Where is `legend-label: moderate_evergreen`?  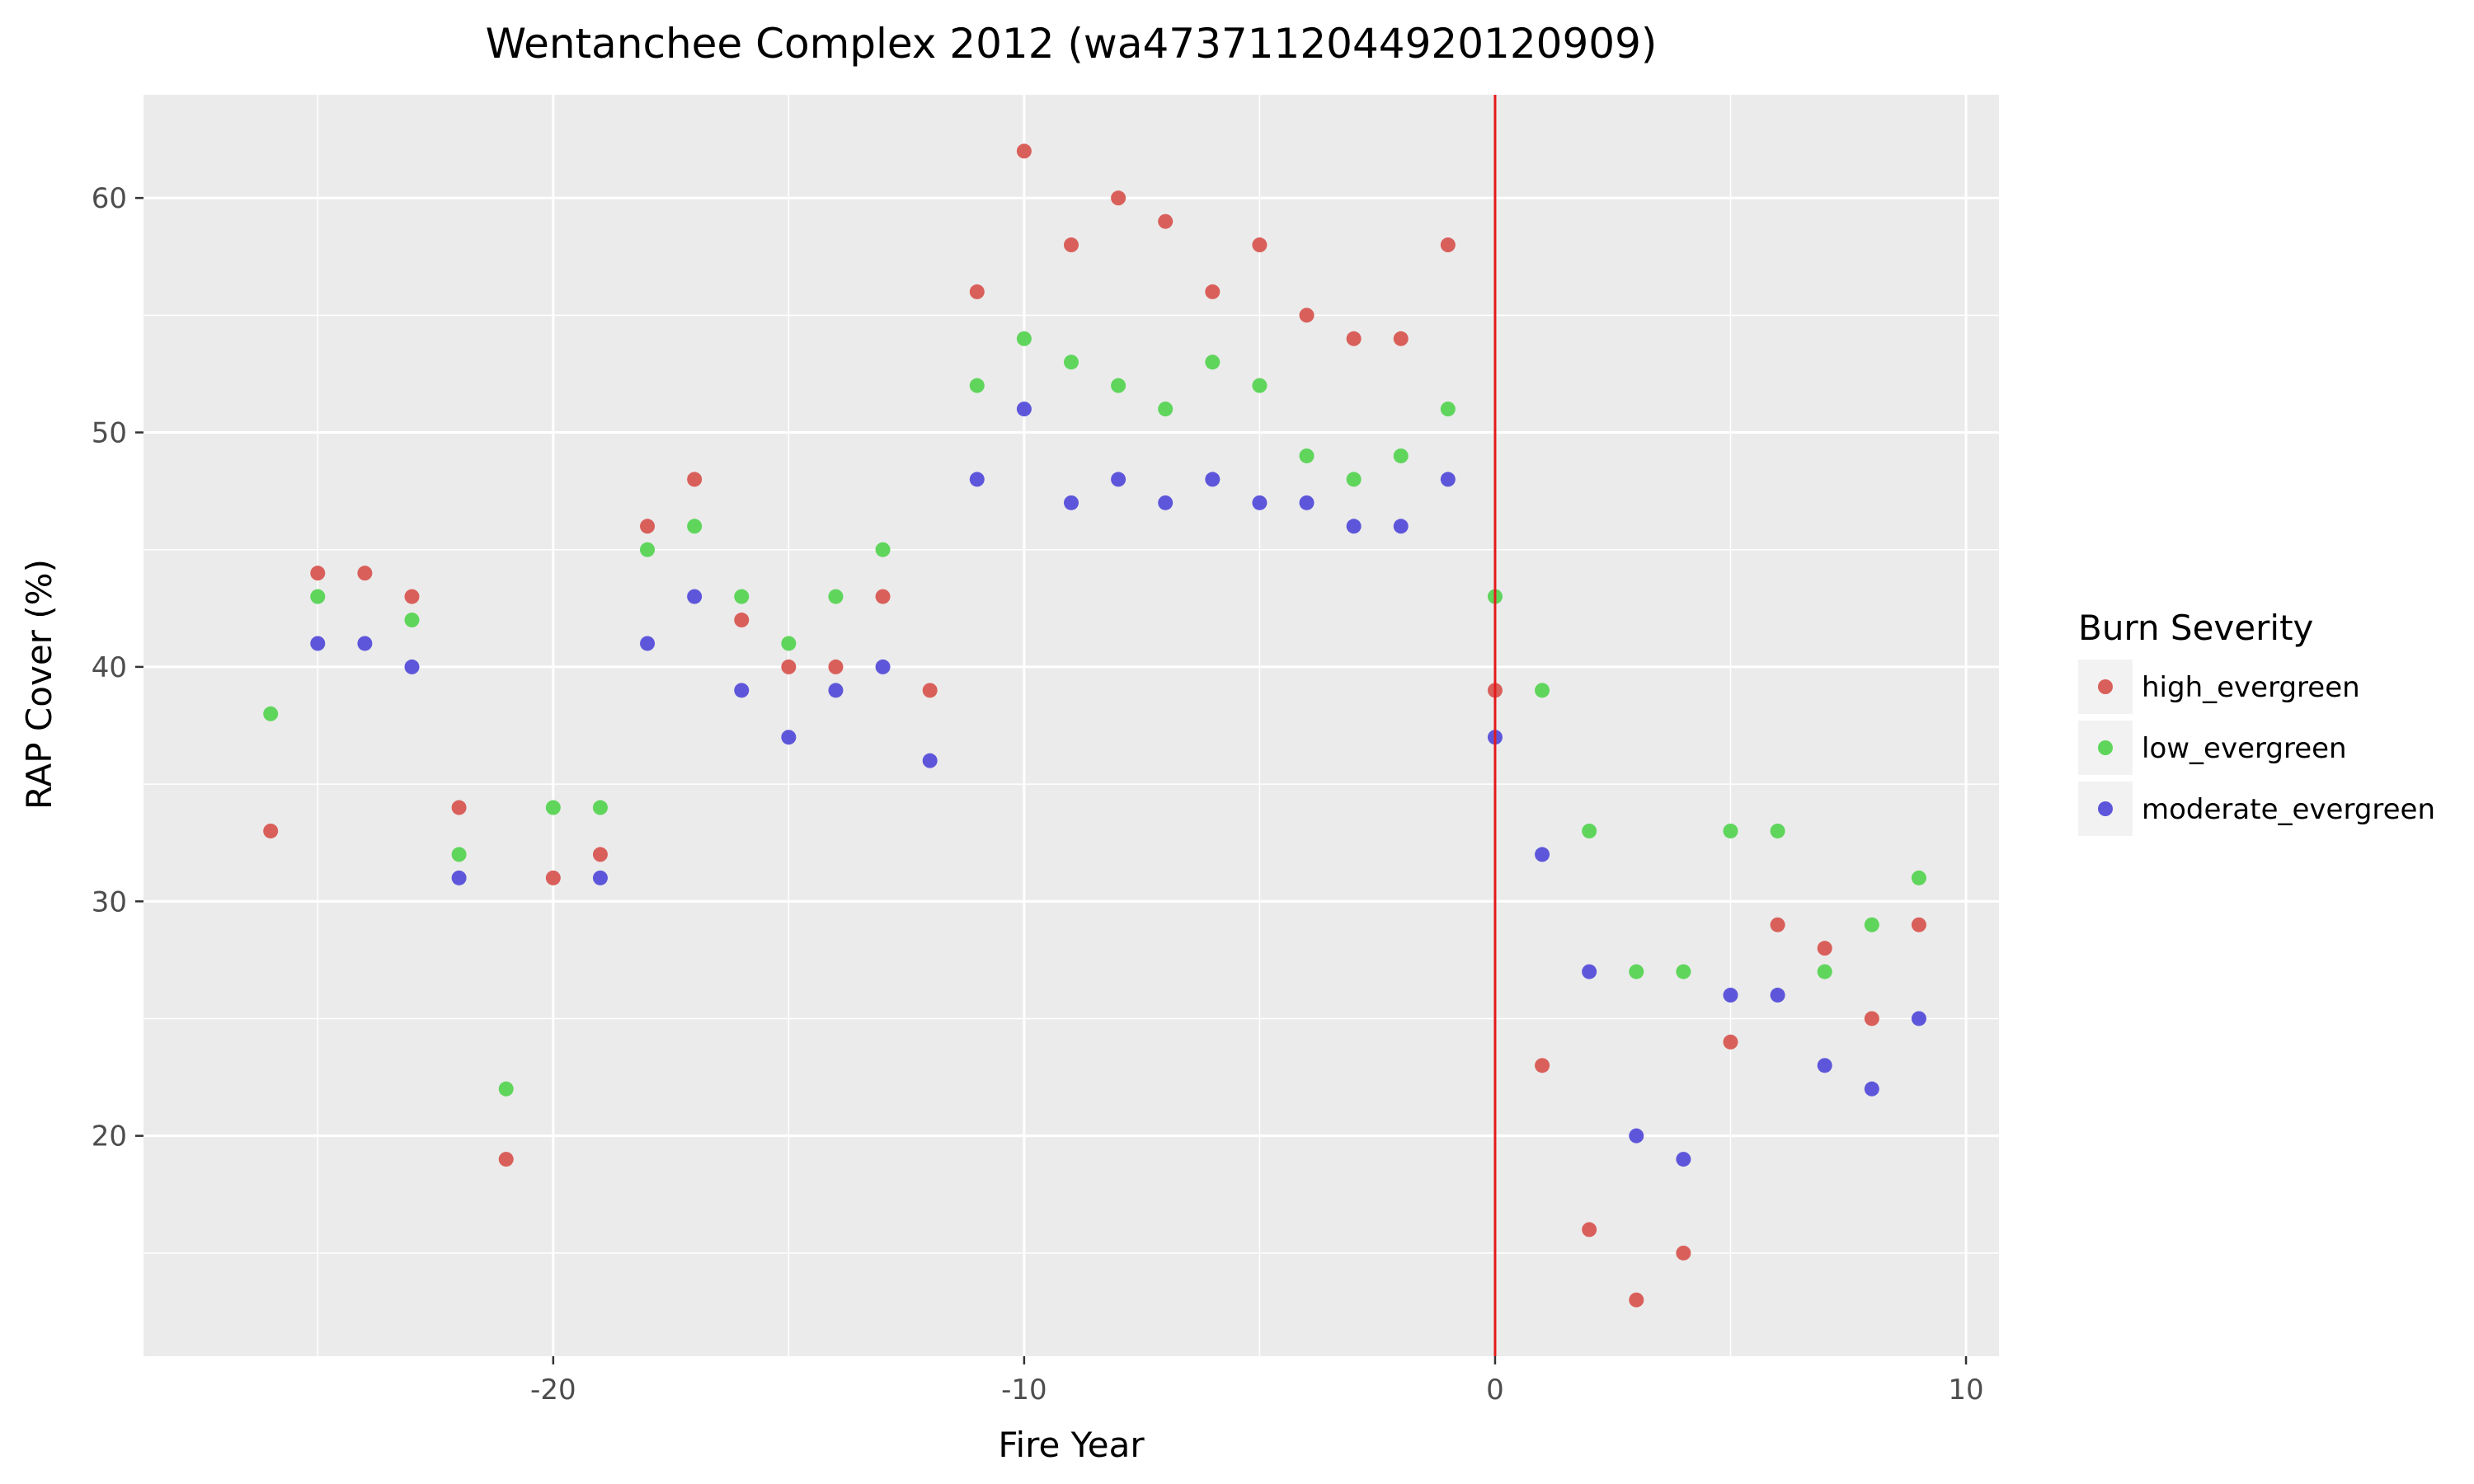
legend-label: moderate_evergreen is located at coordinates (2288, 809).